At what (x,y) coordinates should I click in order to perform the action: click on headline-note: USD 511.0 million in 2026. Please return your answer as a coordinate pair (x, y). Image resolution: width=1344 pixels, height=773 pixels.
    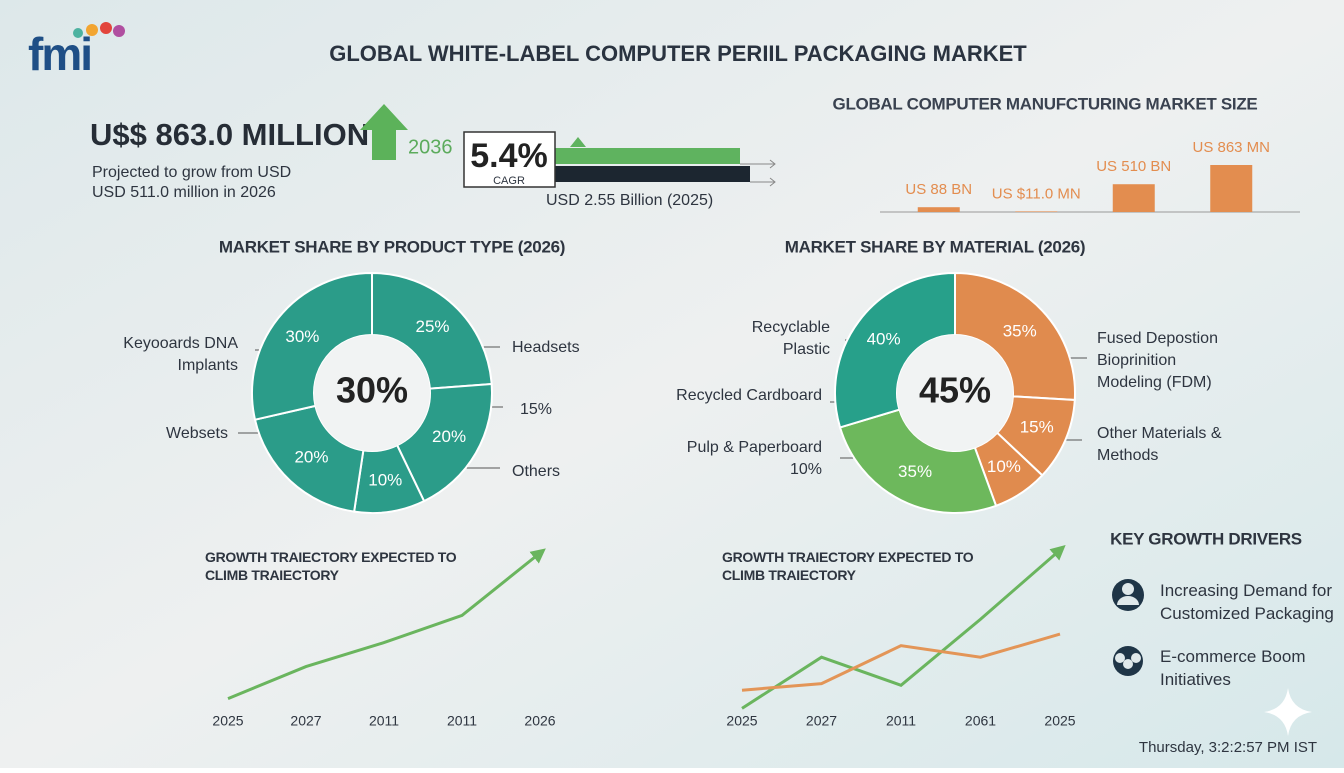
    Looking at the image, I should click on (184, 192).